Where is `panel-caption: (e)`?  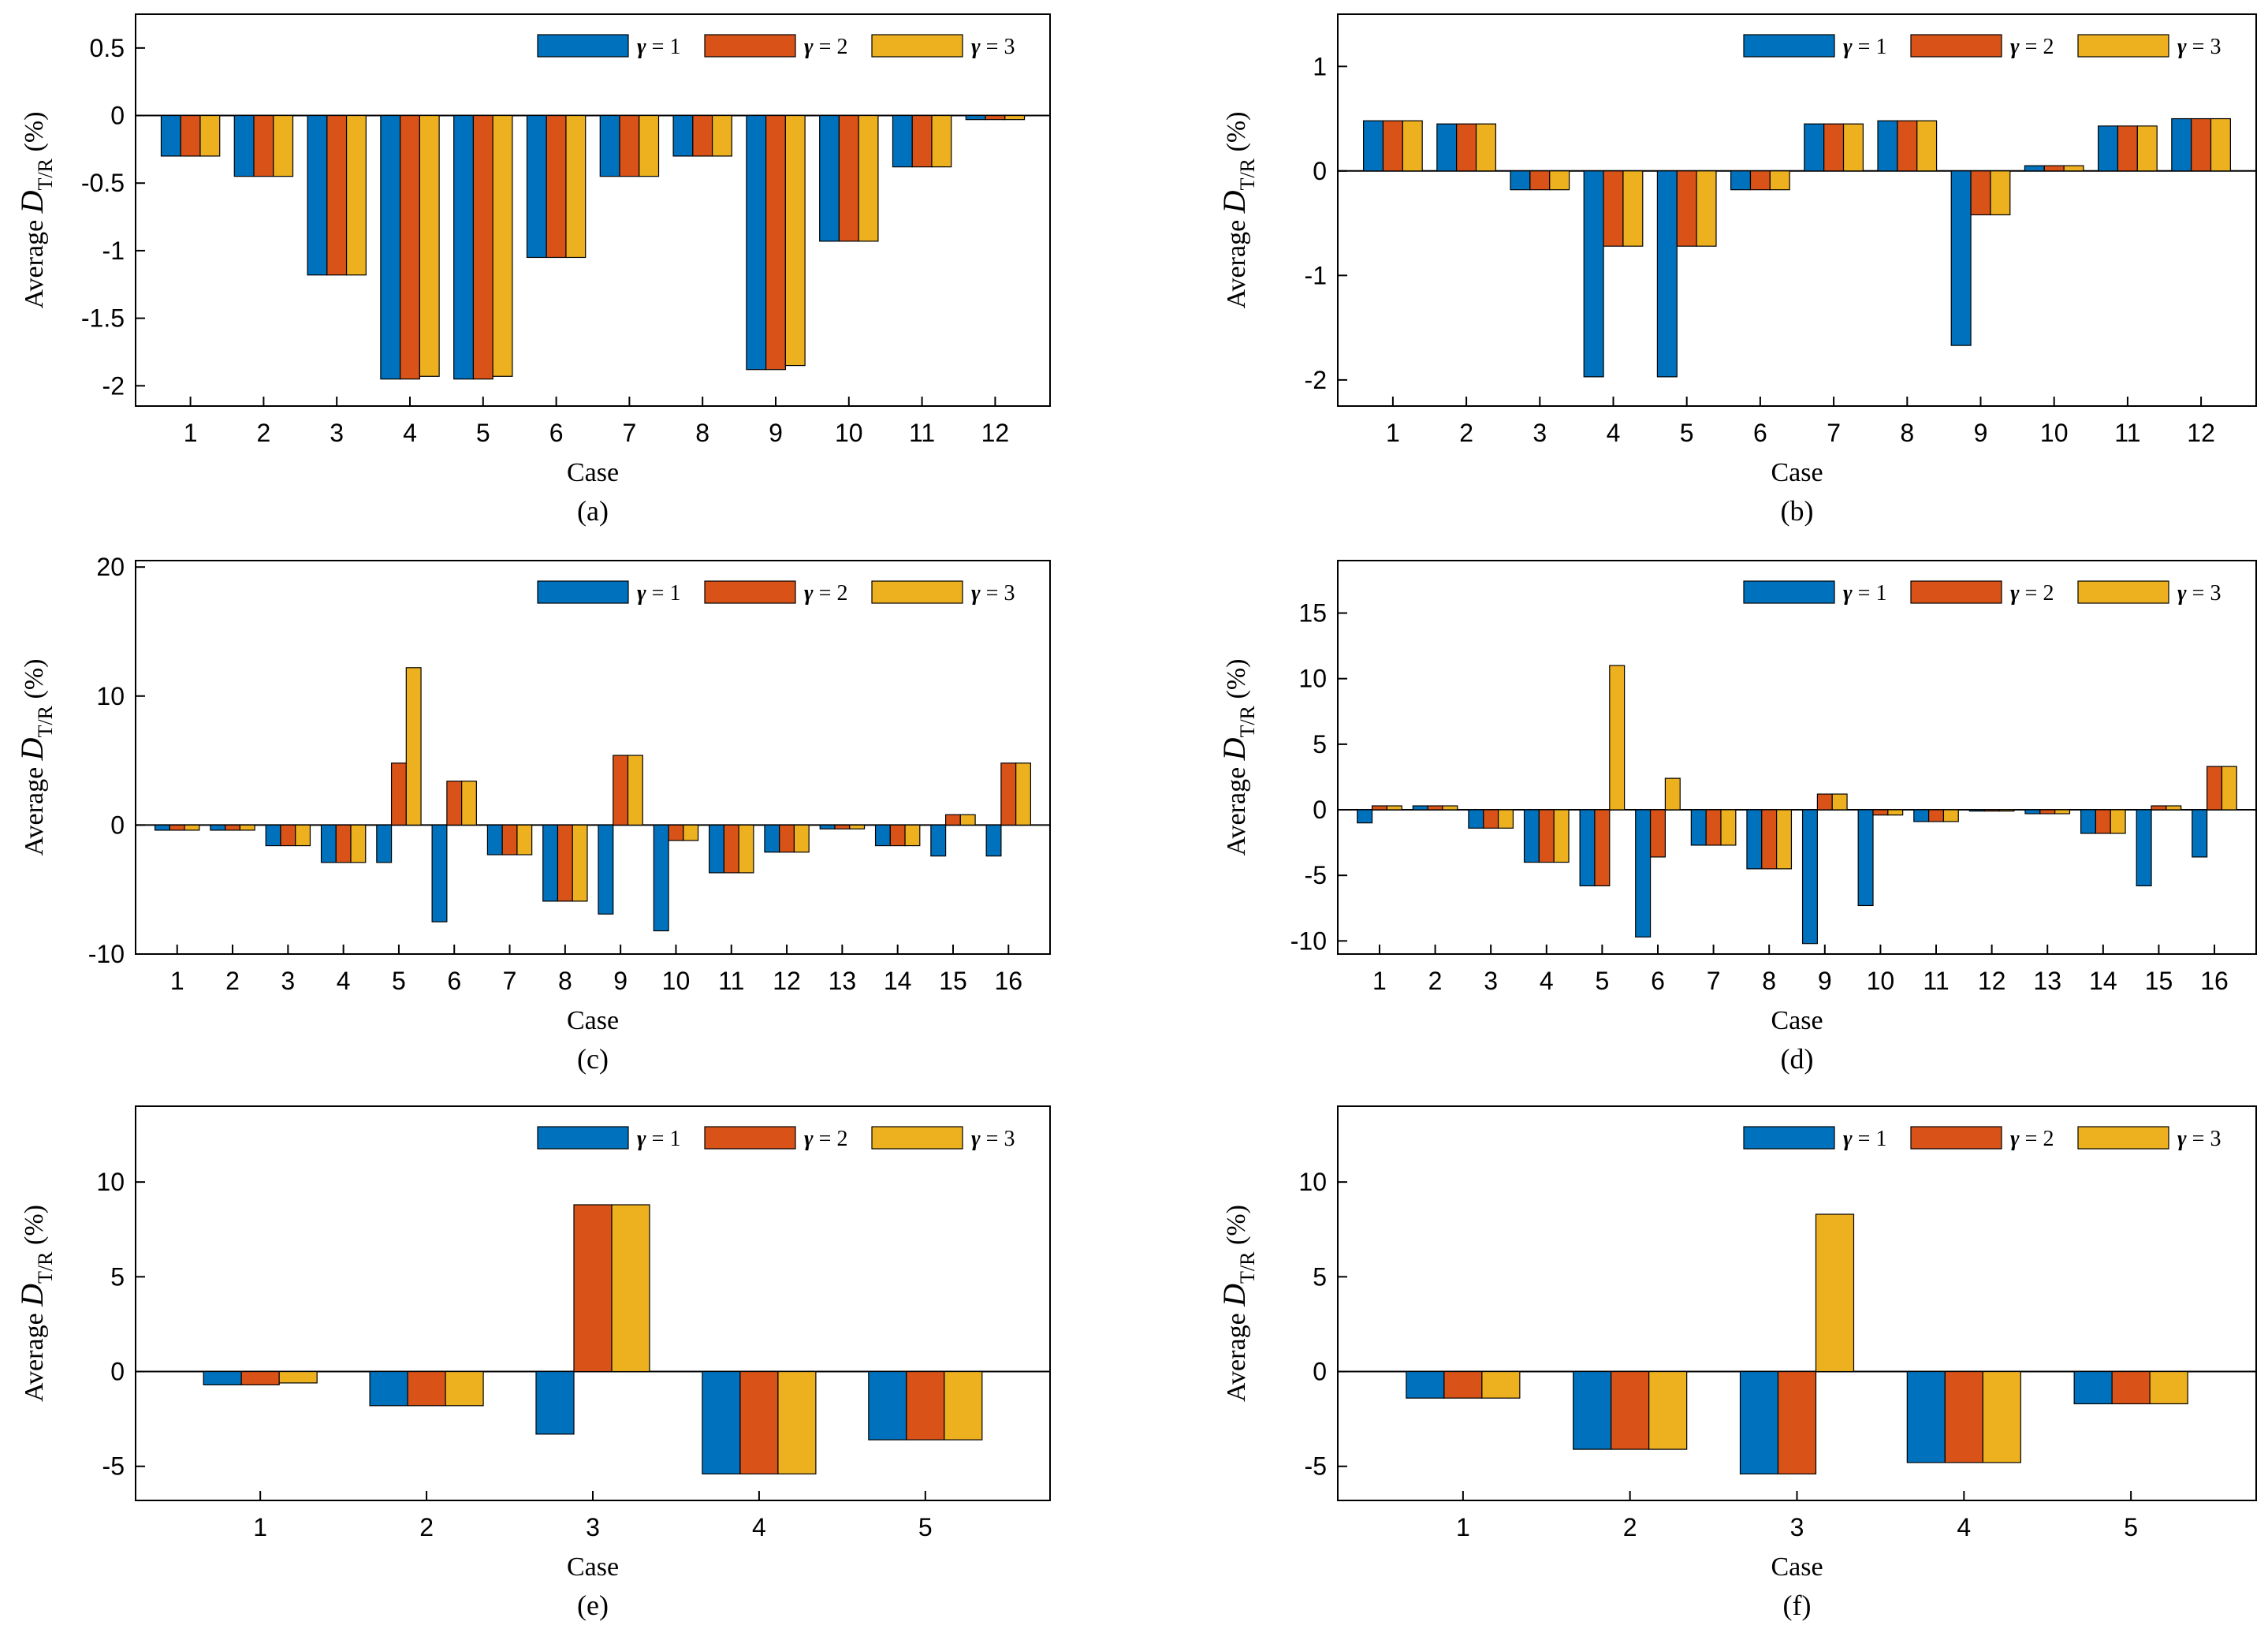
panel-caption: (e) is located at coordinates (593, 1605).